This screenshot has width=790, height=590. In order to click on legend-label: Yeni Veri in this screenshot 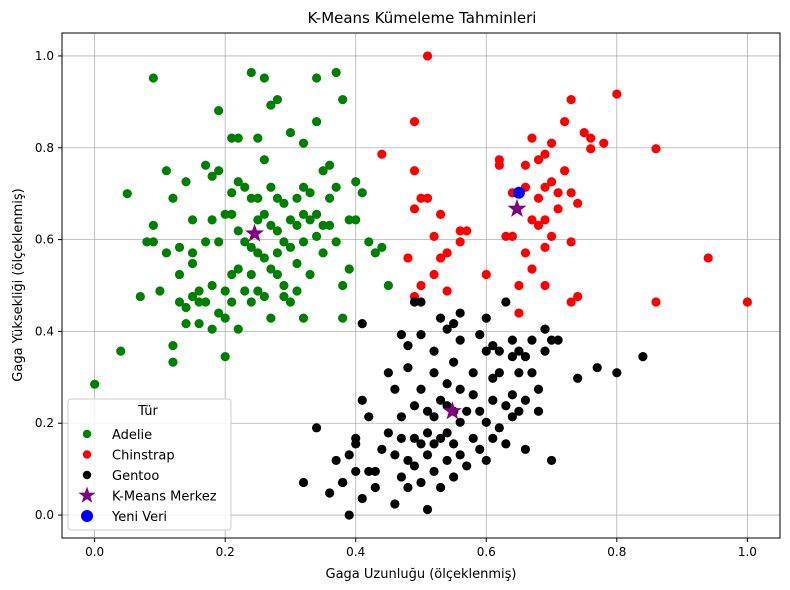, I will do `click(139, 517)`.